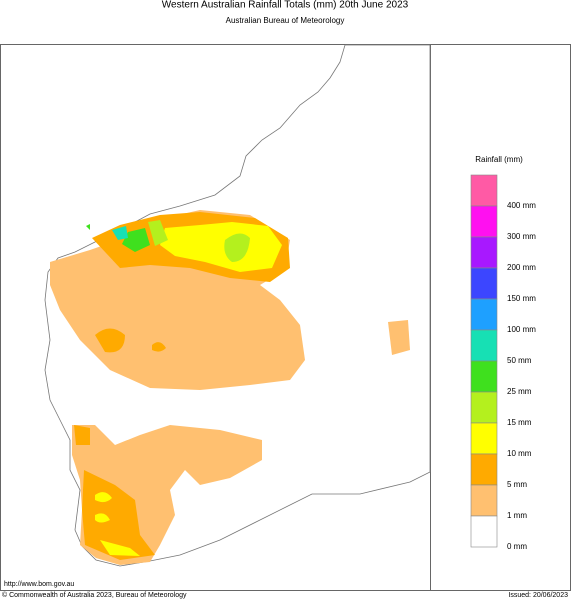  I want to click on legend-label: 25 mm, so click(519, 391).